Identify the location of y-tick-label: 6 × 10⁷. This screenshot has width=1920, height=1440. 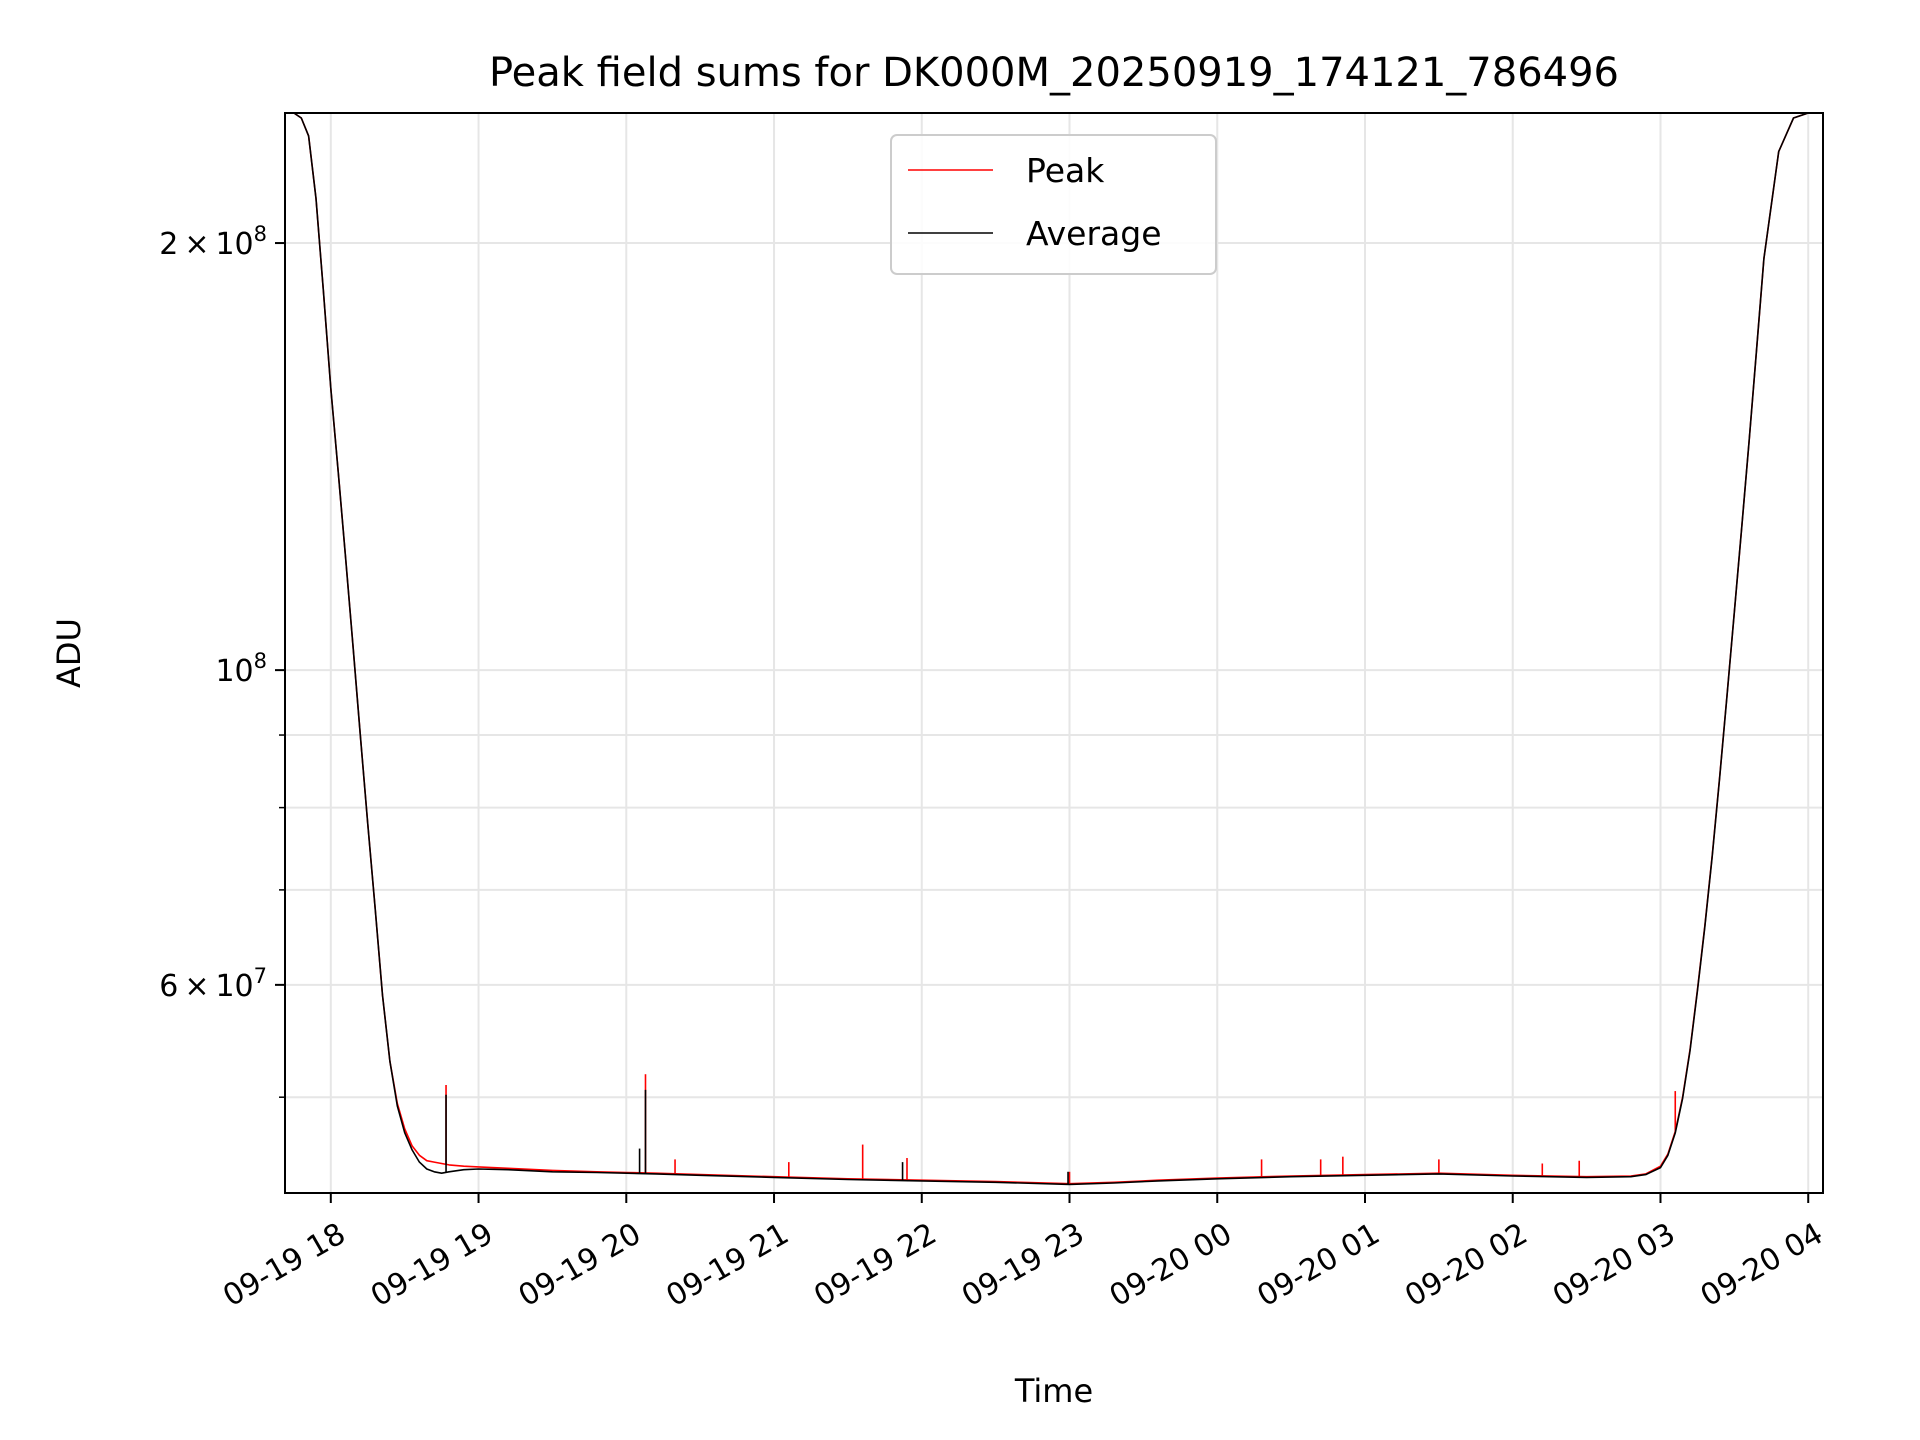
(213, 984).